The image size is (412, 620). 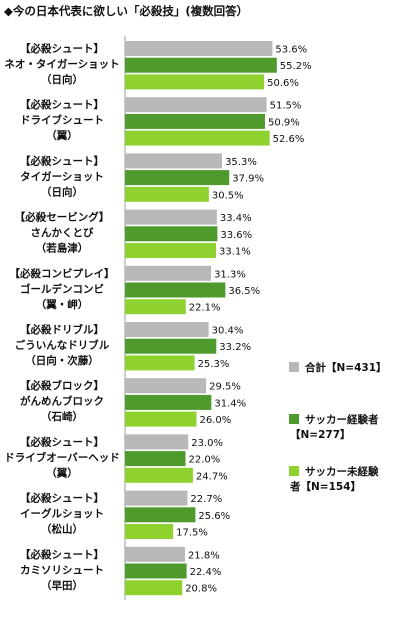 I want to click on category-label: 【必殺ドリブル】, so click(x=62, y=329).